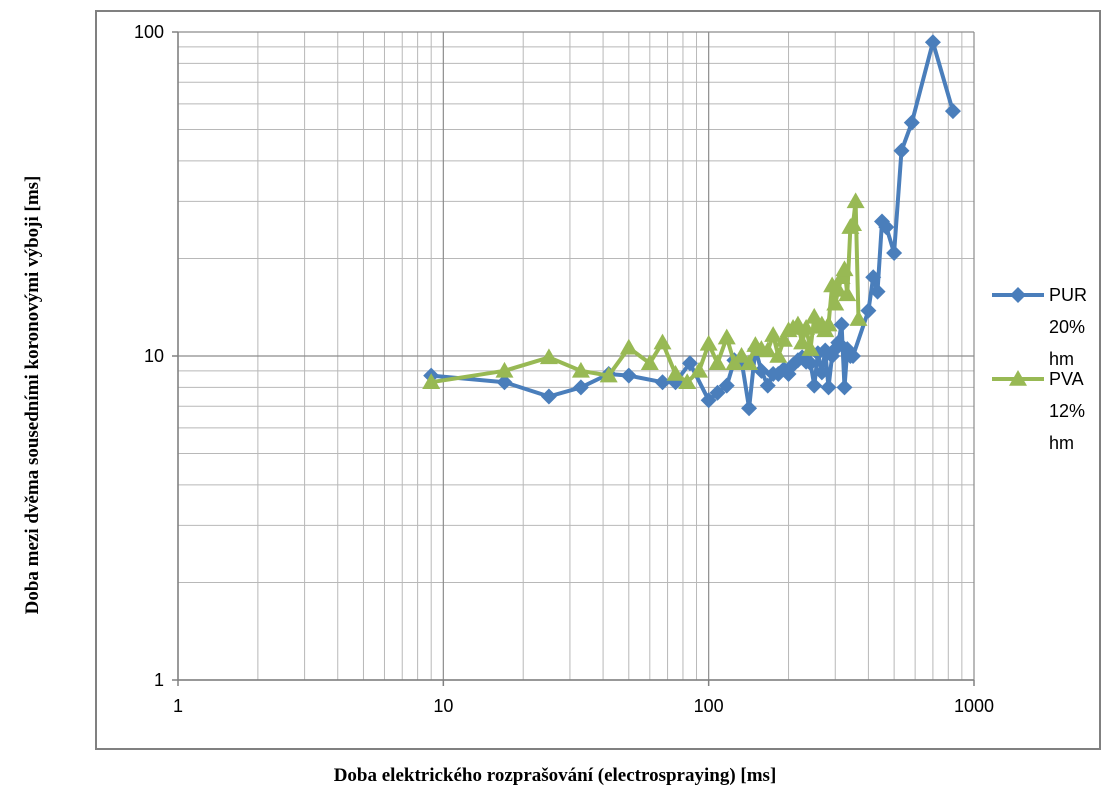 Image resolution: width=1110 pixels, height=800 pixels. I want to click on legend-label: PVA, so click(1066, 379).